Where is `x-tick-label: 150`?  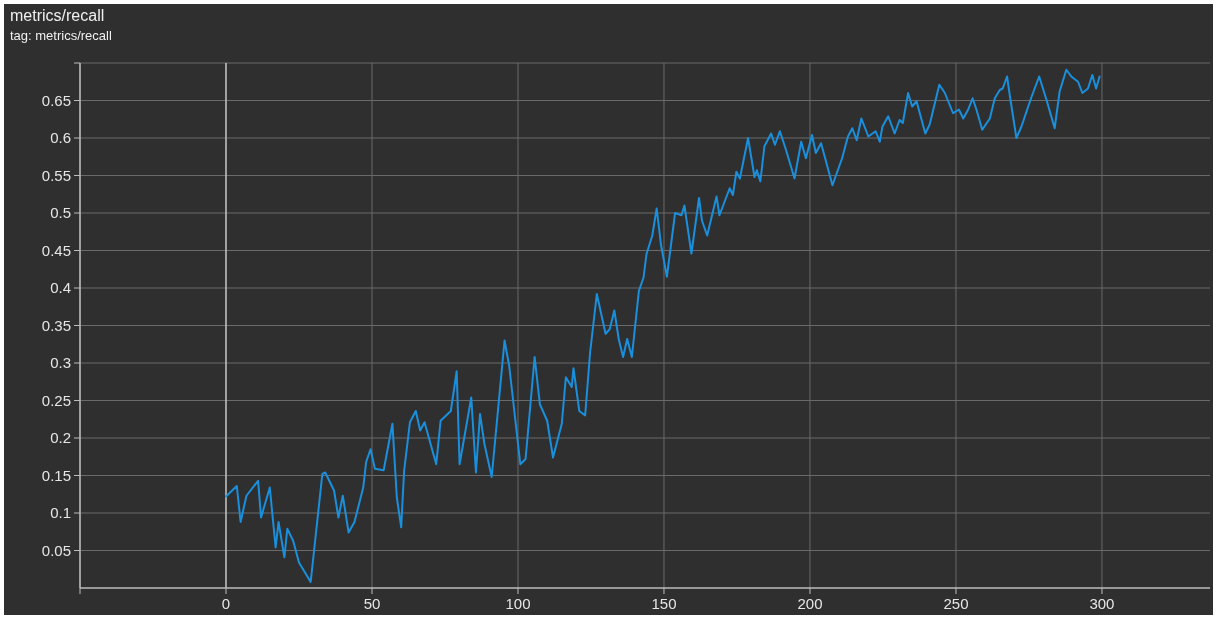 x-tick-label: 150 is located at coordinates (664, 603).